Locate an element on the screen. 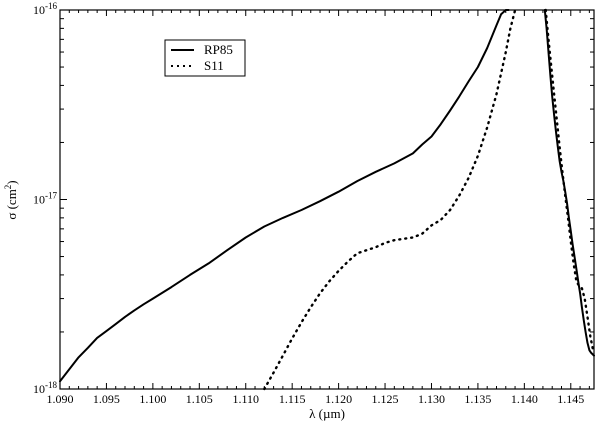 The height and width of the screenshot is (424, 600). x-tick-label: 1.135 is located at coordinates (477, 399).